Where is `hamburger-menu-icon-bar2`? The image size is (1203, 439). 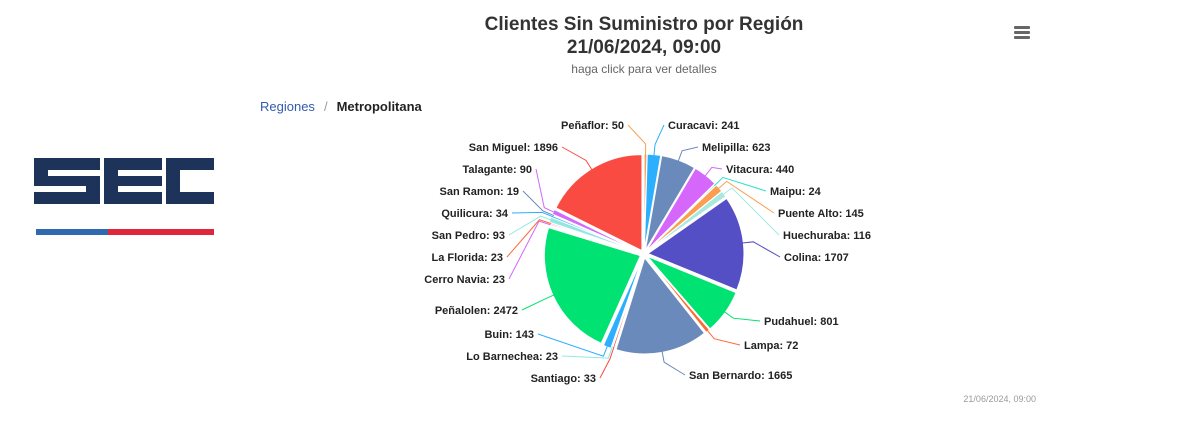 hamburger-menu-icon-bar2 is located at coordinates (1022, 32).